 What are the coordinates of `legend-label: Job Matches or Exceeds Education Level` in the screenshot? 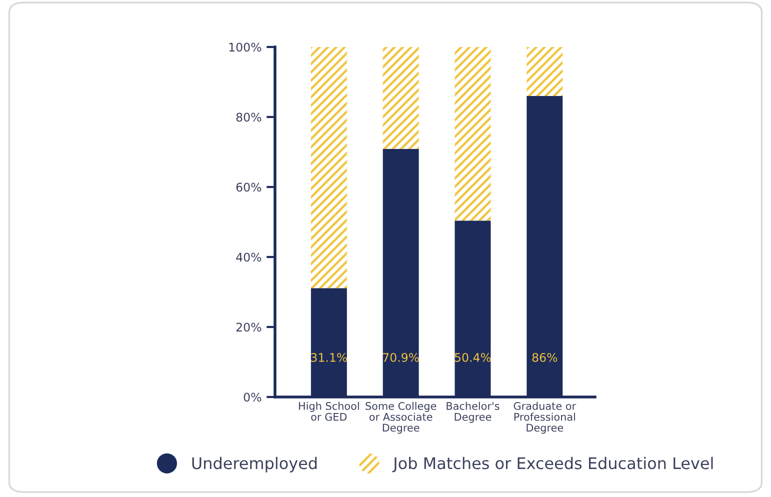 It's located at (552, 464).